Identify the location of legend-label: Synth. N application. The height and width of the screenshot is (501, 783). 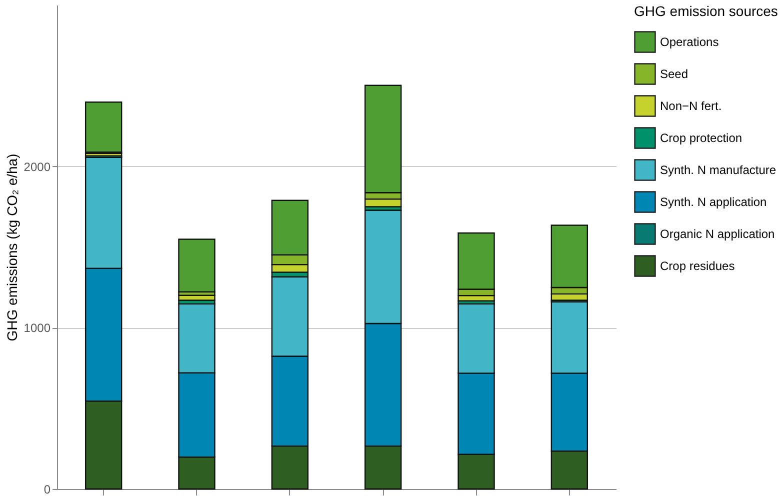
(713, 202).